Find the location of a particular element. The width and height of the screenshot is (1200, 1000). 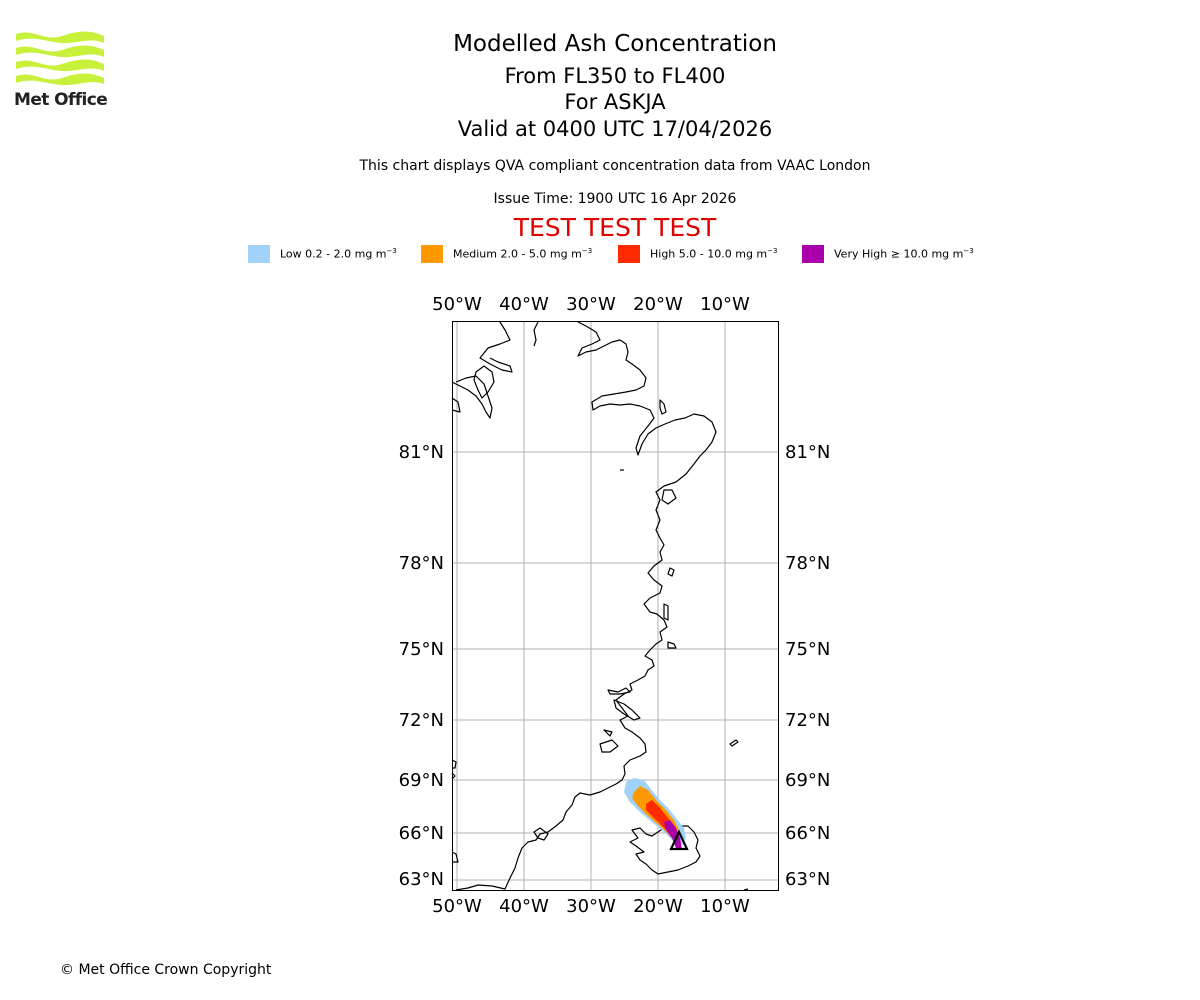

latitude-labels-left: 81°N 78°N 75°N 72°N 69°N 66°N 63°N is located at coordinates (421, 666).